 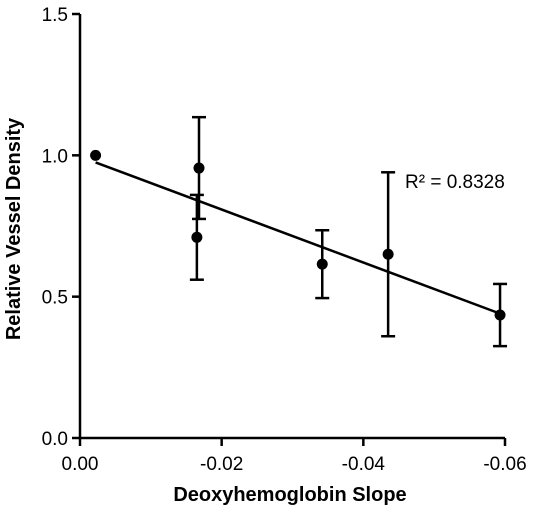 What do you see at coordinates (80, 464) in the screenshot?
I see `x-tick-label: 0.00` at bounding box center [80, 464].